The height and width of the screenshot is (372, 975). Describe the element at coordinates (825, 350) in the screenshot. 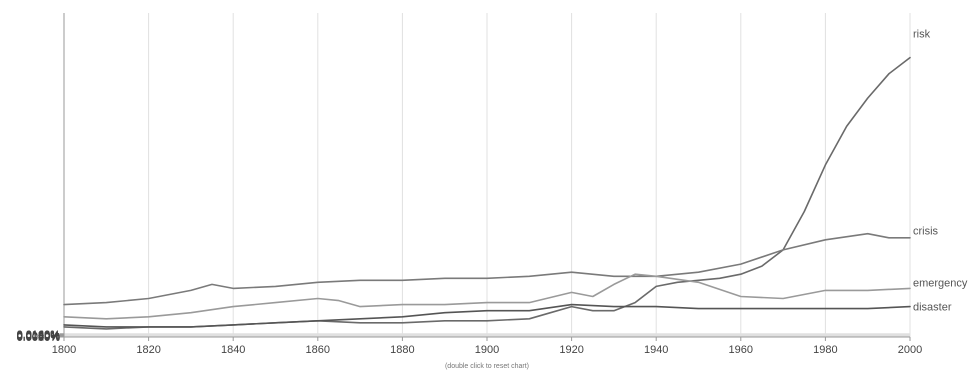

I see `x-tick-label: 1980` at that location.